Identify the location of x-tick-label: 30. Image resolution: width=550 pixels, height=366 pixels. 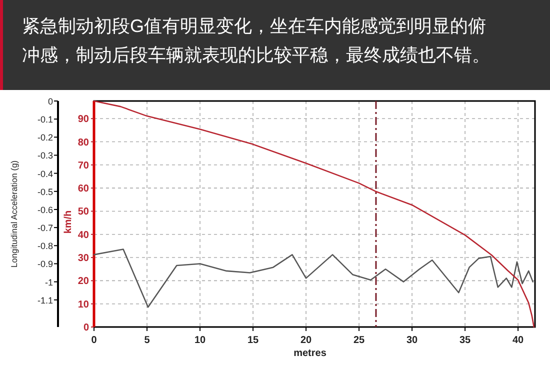
(412, 340).